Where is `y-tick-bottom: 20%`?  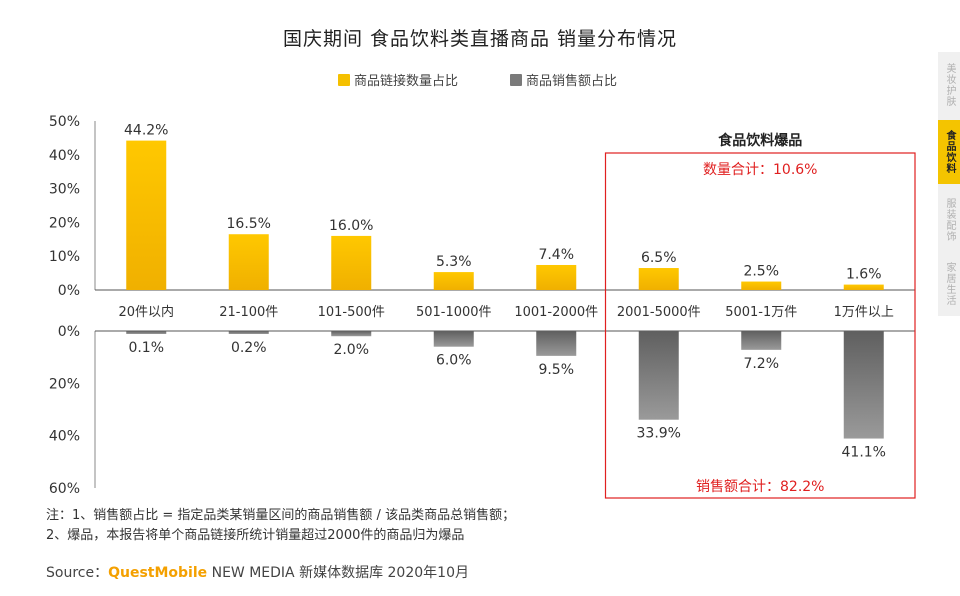 y-tick-bottom: 20% is located at coordinates (64, 384).